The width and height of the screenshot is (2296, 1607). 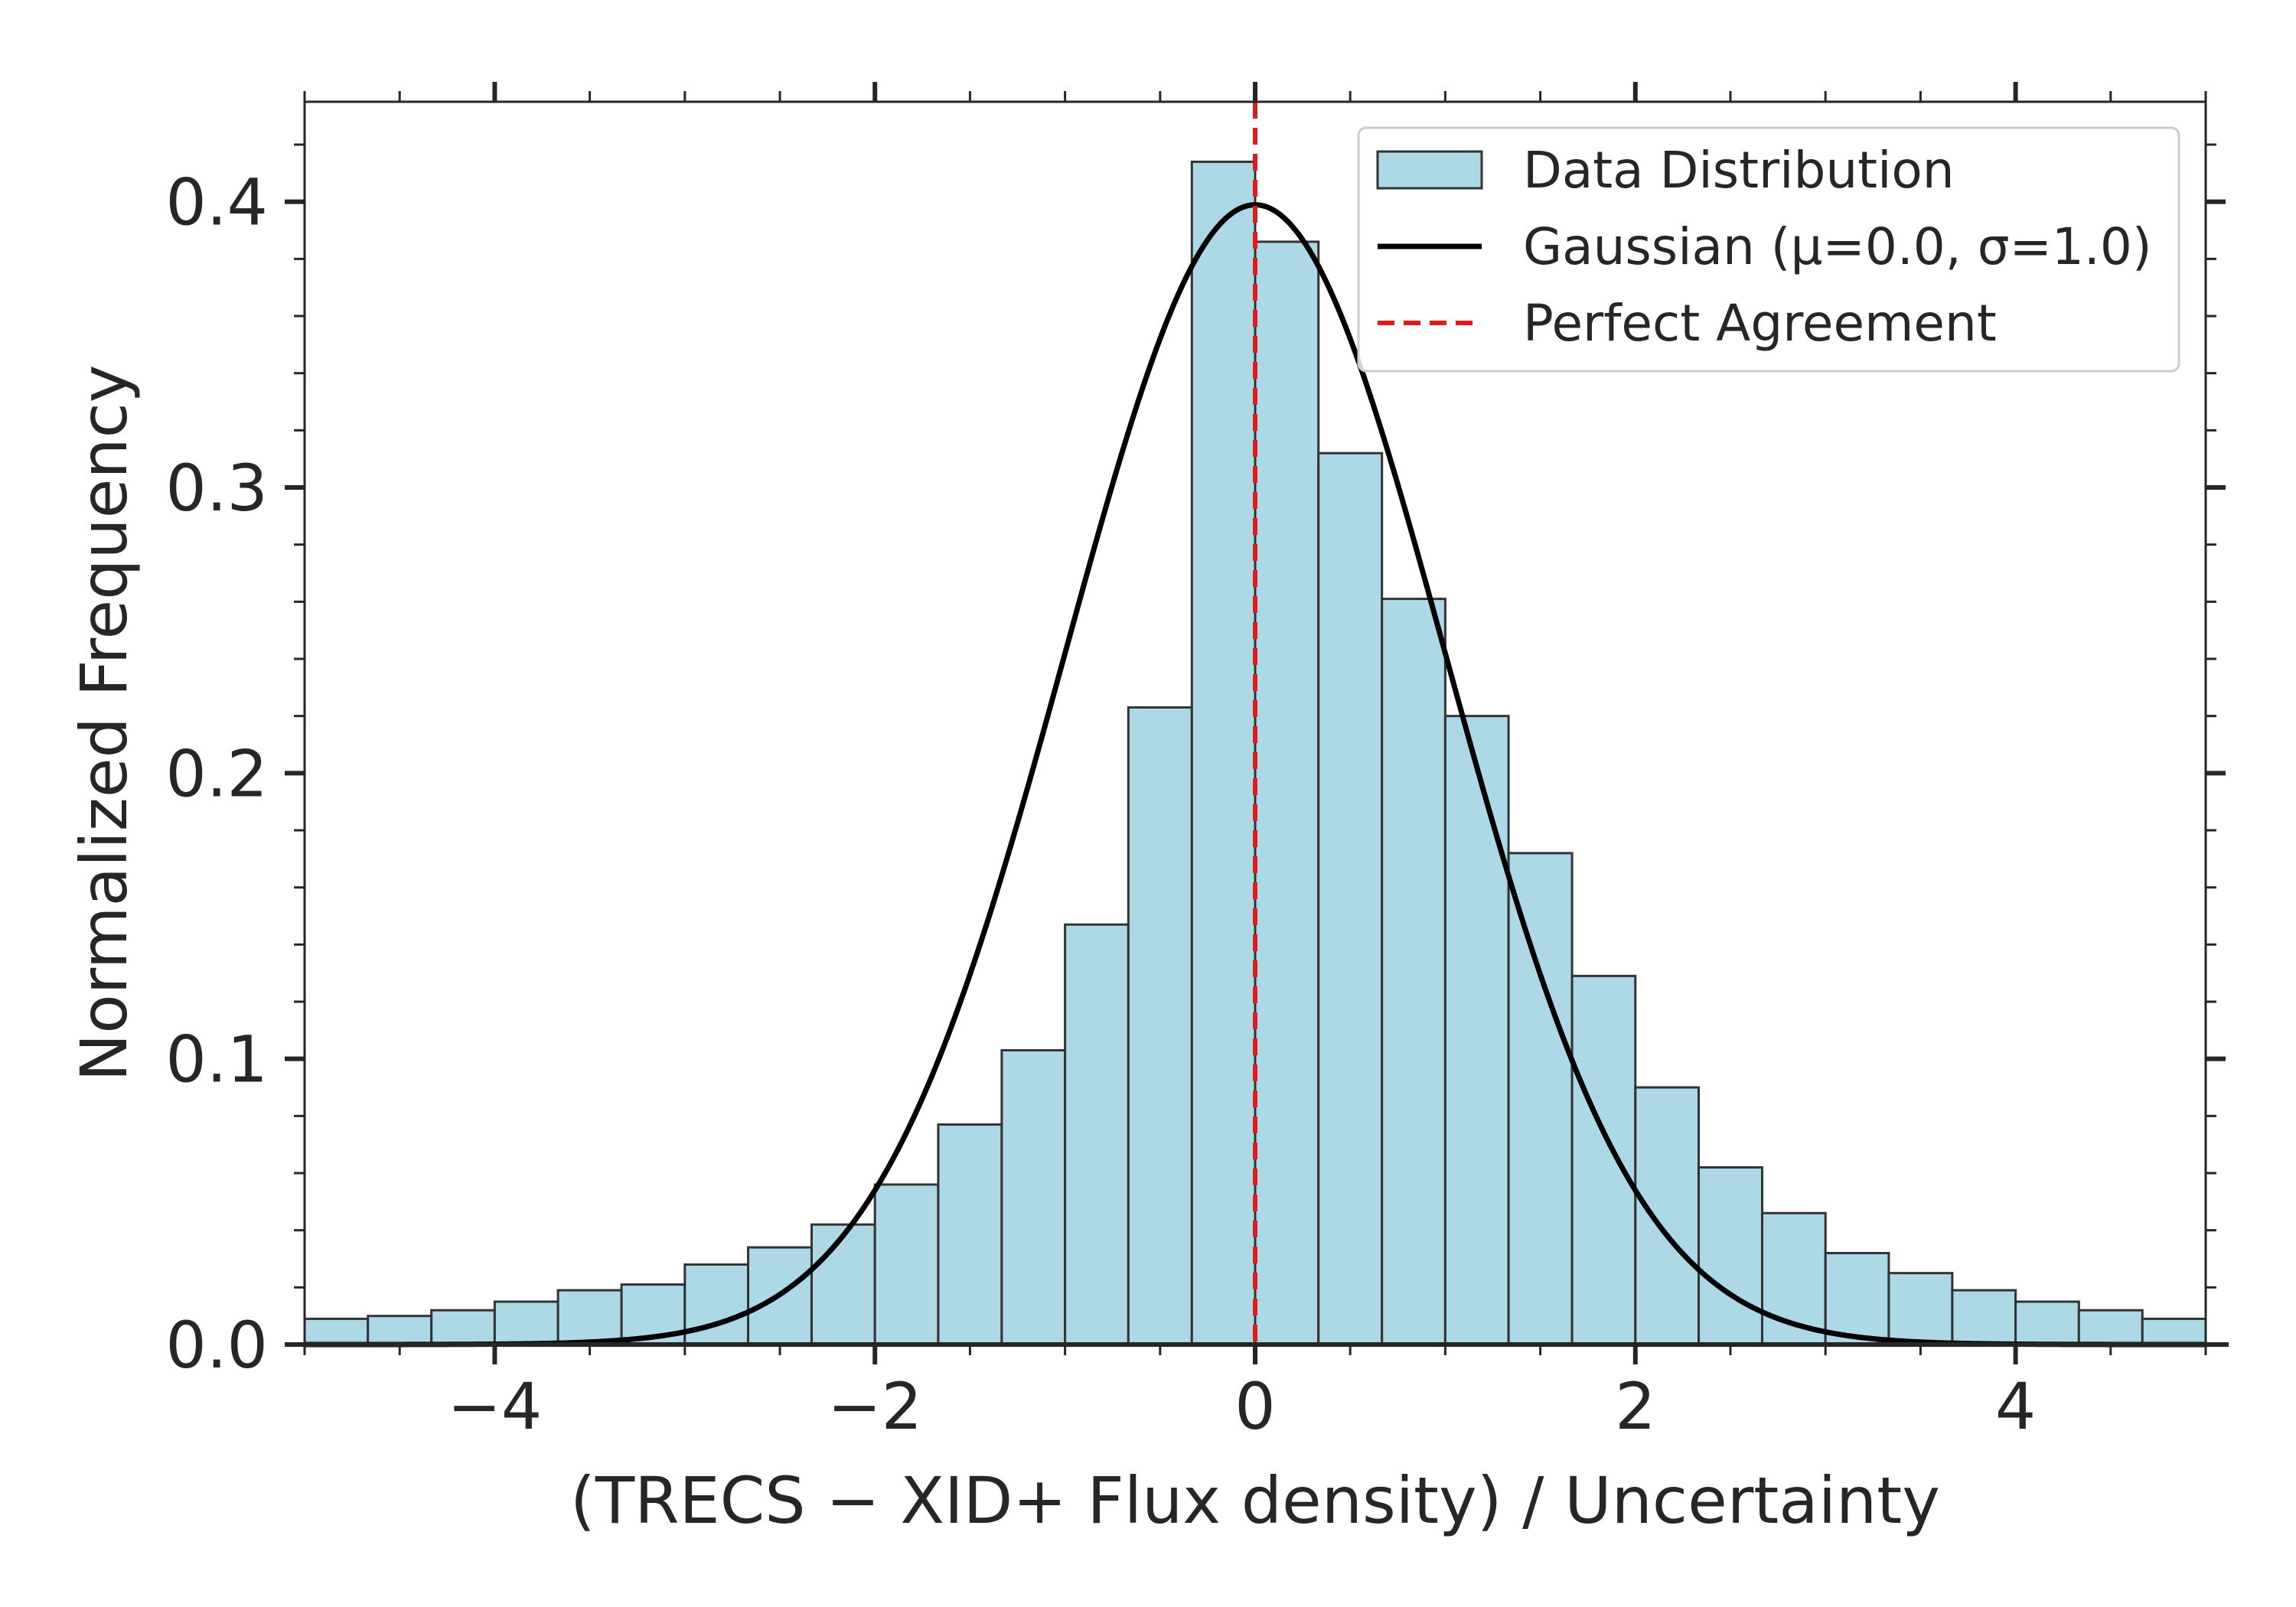 I want to click on legend-label-data-distribution: Data Distribution, so click(x=1739, y=170).